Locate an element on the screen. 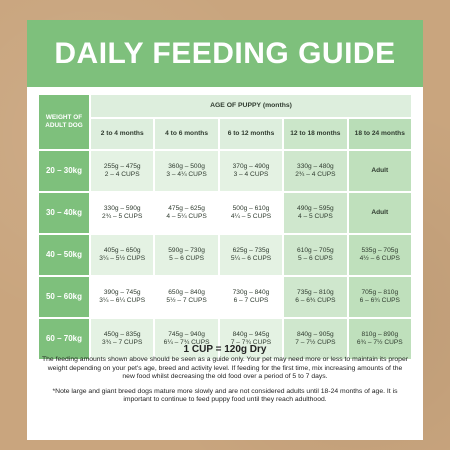  cups-range: 6 – 7 CUPS is located at coordinates (251, 300).